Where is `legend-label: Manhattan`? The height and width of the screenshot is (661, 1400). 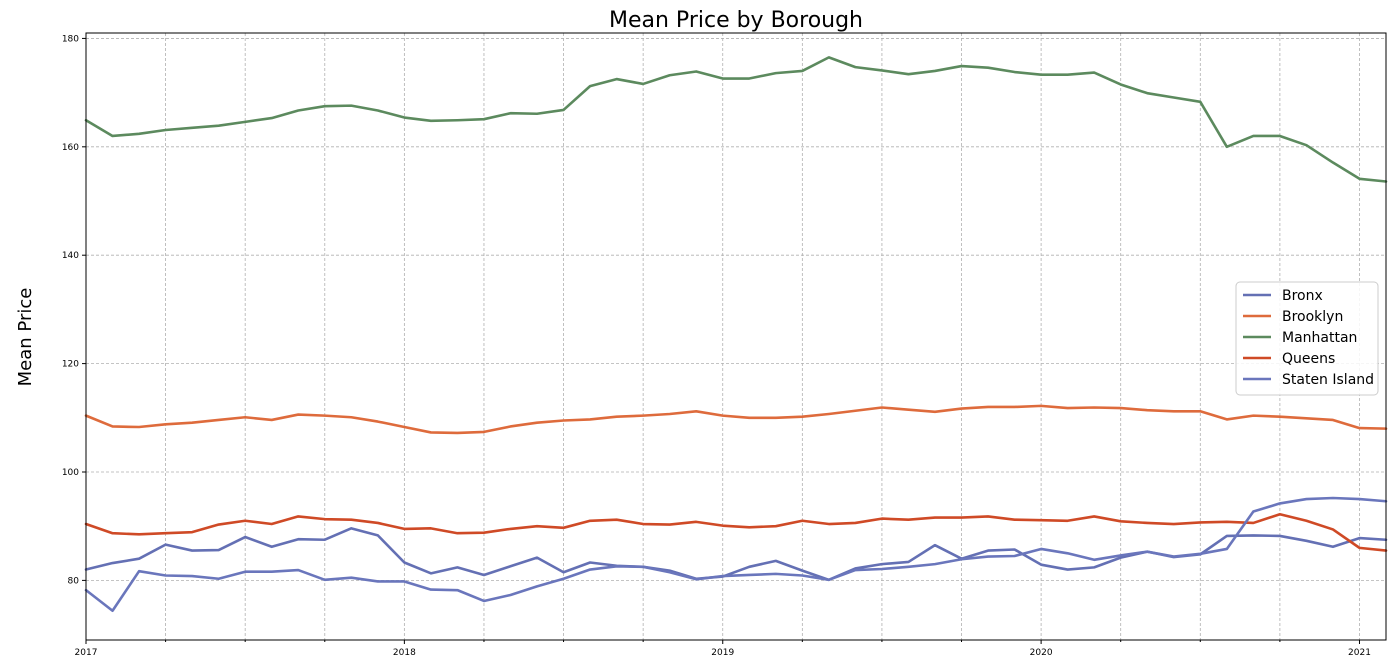
legend-label: Manhattan is located at coordinates (1319, 338).